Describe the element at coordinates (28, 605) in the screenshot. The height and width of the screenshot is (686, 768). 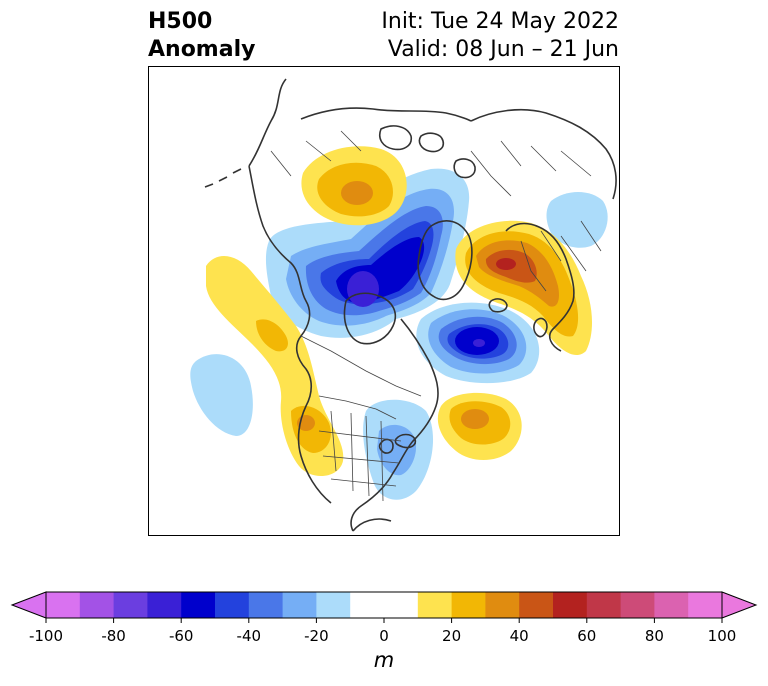
I see `colorbar-under-extension` at that location.